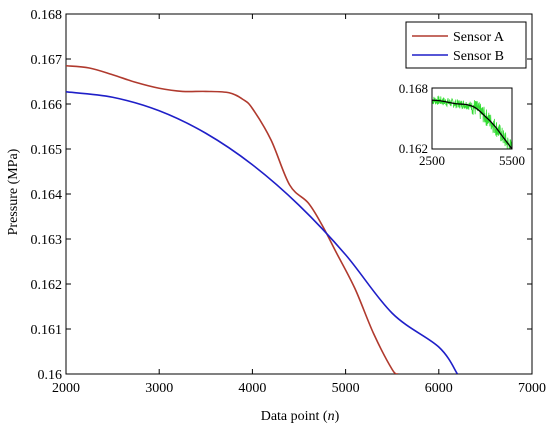  I want to click on y-tick-label: 0.168, so click(47, 15).